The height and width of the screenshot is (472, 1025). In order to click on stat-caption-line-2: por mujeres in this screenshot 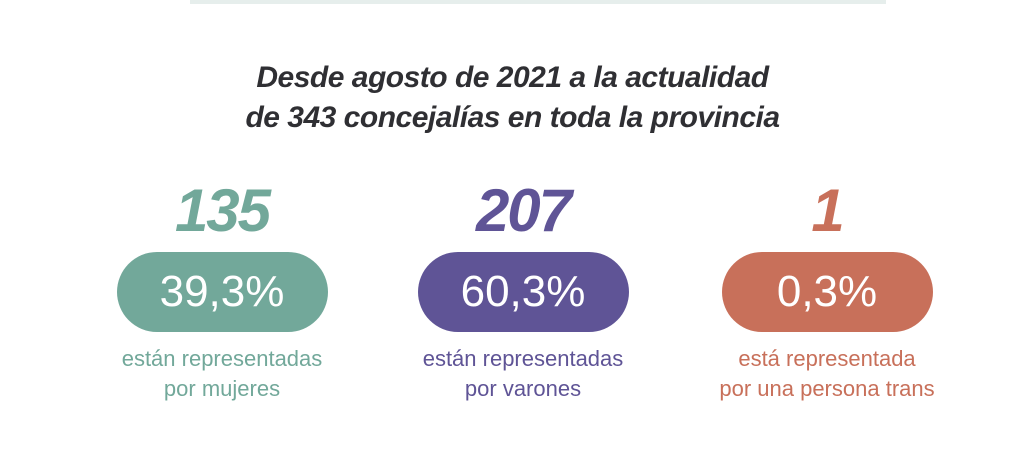, I will do `click(222, 388)`.